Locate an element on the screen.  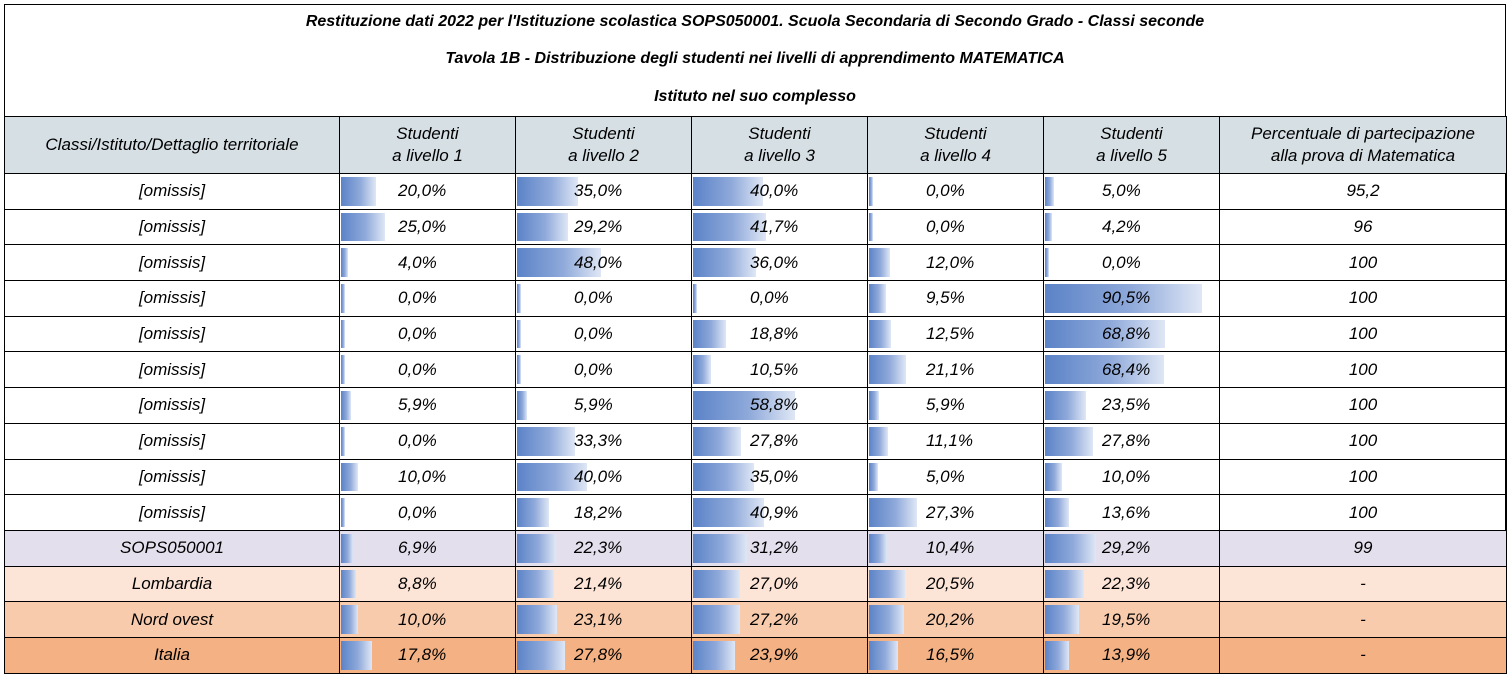
level-3-cell: 40,9% is located at coordinates (779, 512).